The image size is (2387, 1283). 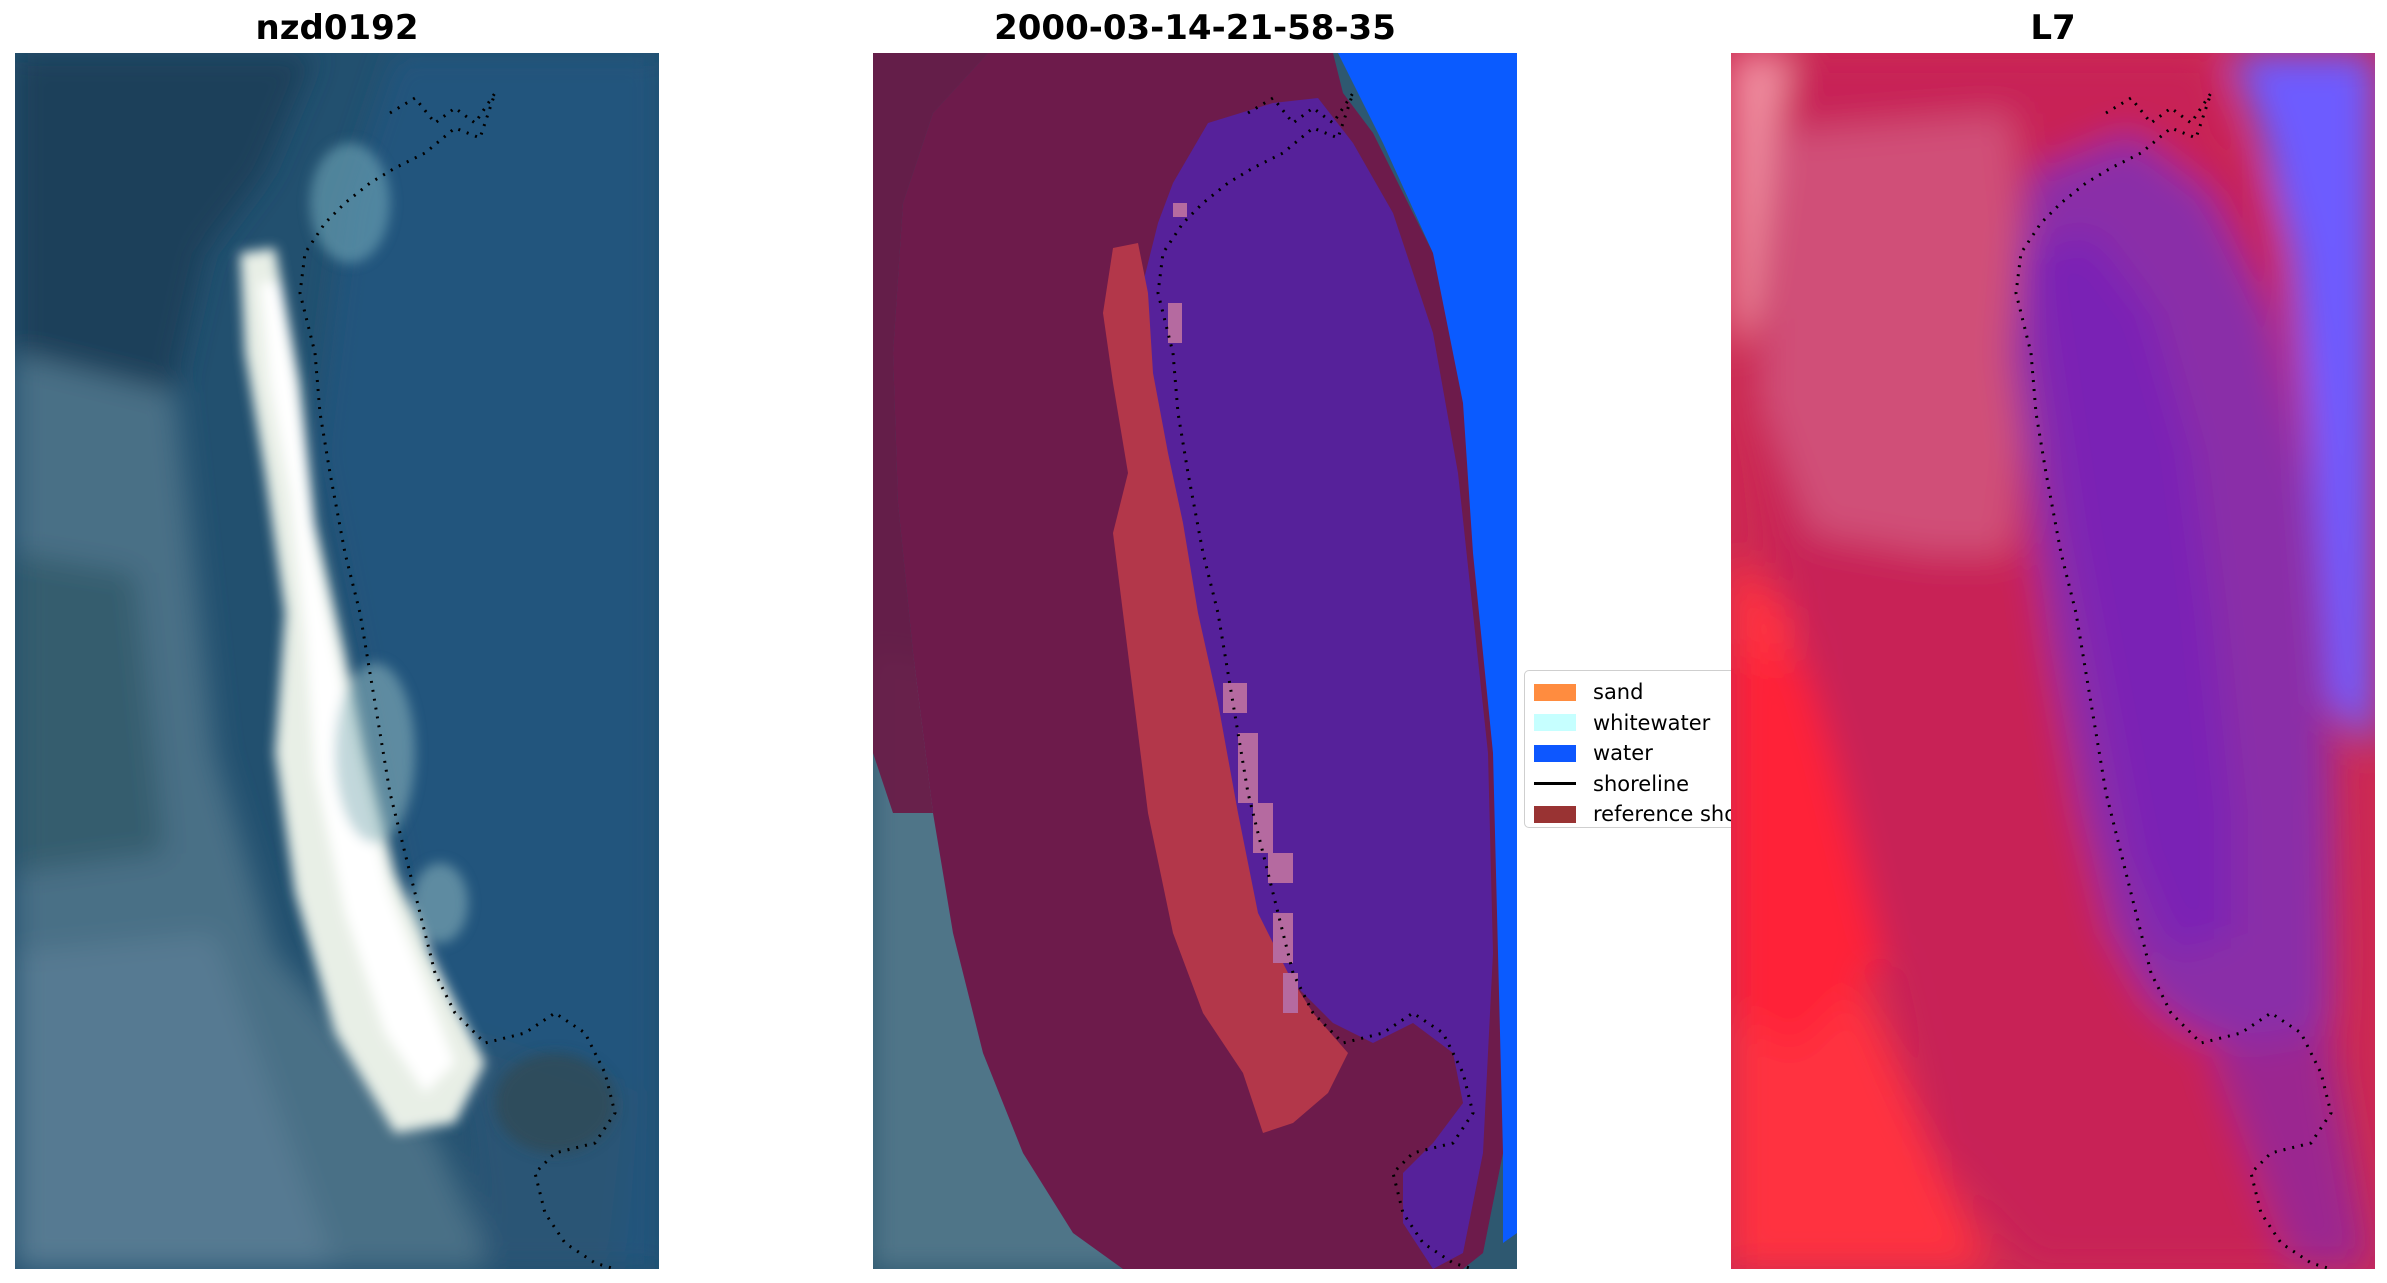 I want to click on legend-item-sand: sand, so click(x=1634, y=692).